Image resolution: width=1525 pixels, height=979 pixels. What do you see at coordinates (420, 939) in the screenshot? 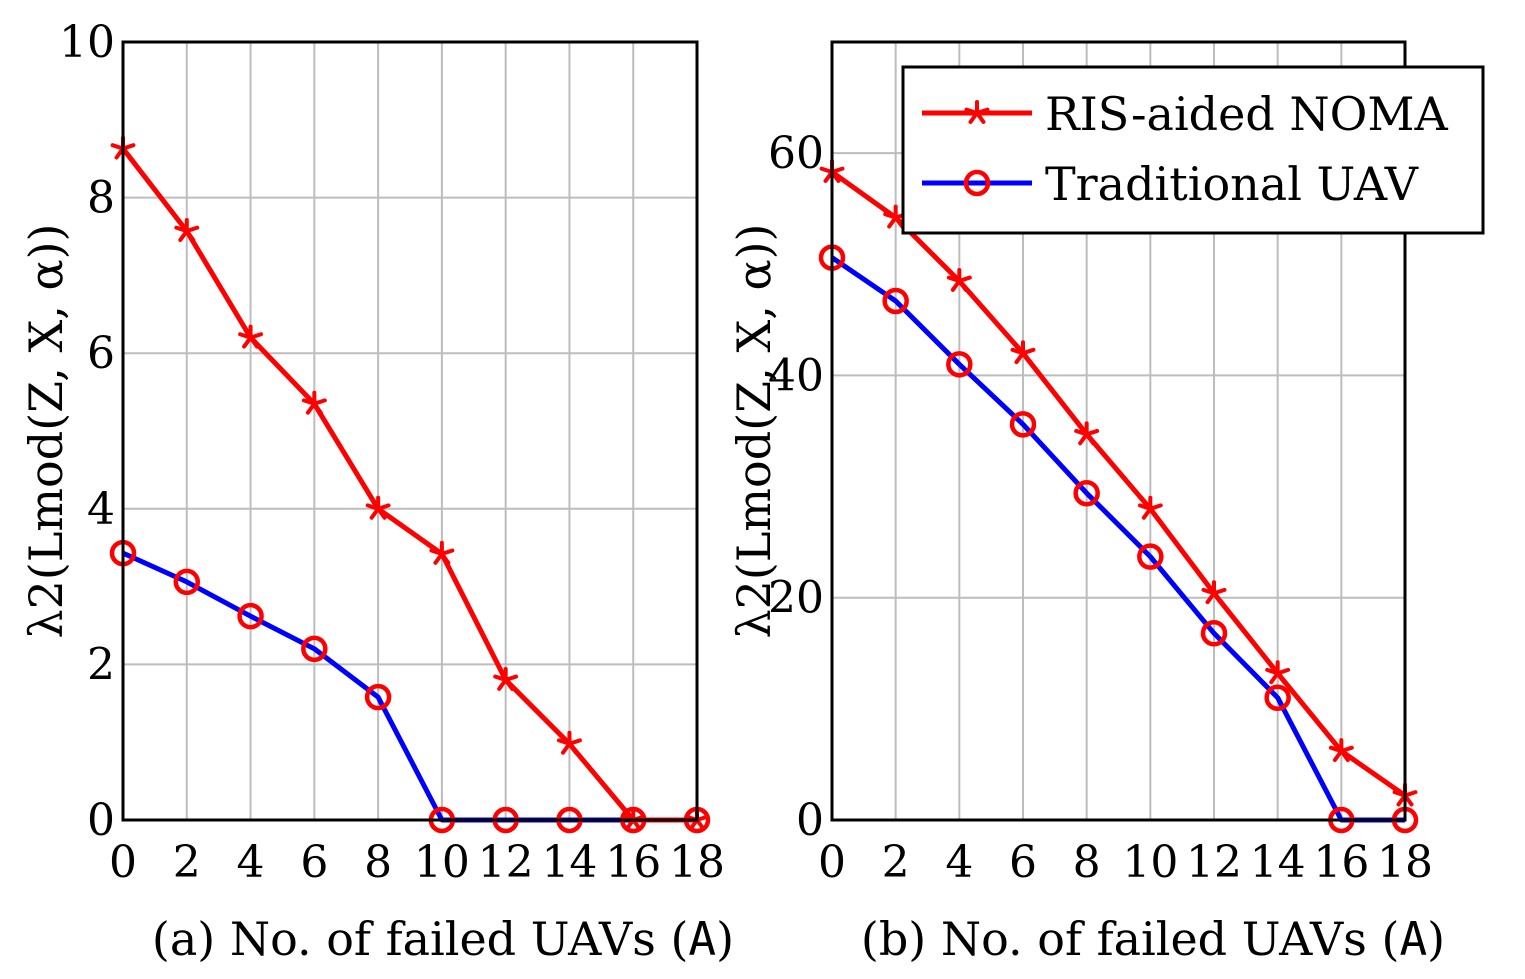
I see `caption-a-prefix: (a) No. of failed UAVs (` at bounding box center [420, 939].